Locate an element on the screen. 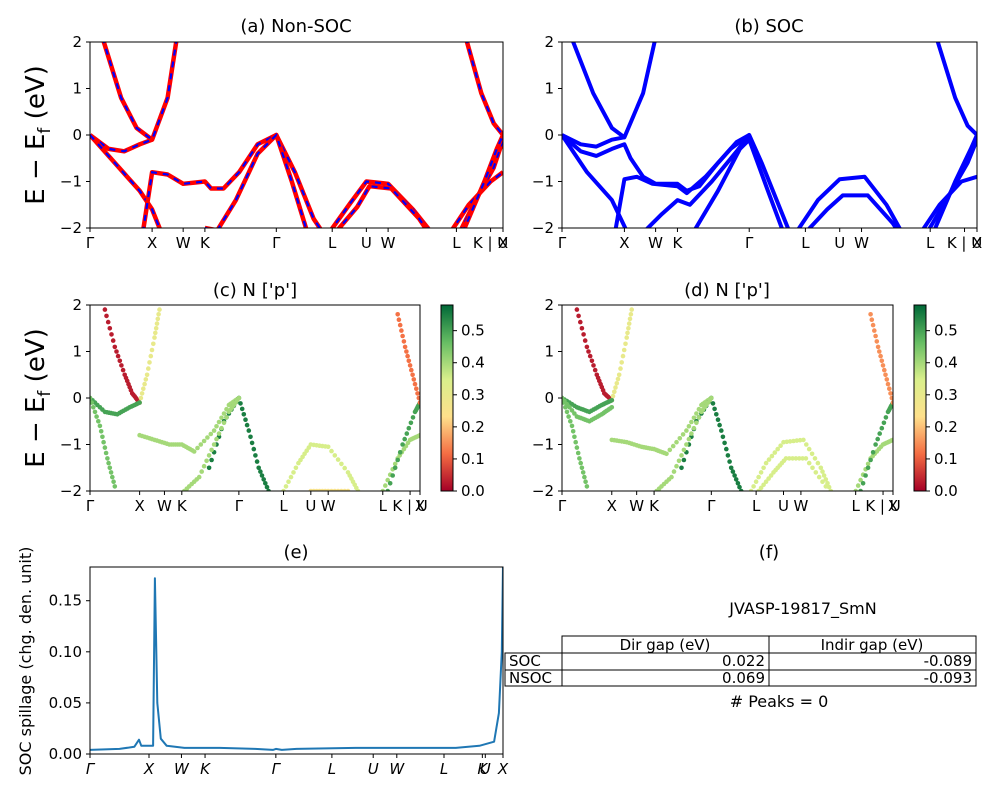 This screenshot has width=1000, height=800. x-tick-label: K | U is located at coordinates (882, 506).